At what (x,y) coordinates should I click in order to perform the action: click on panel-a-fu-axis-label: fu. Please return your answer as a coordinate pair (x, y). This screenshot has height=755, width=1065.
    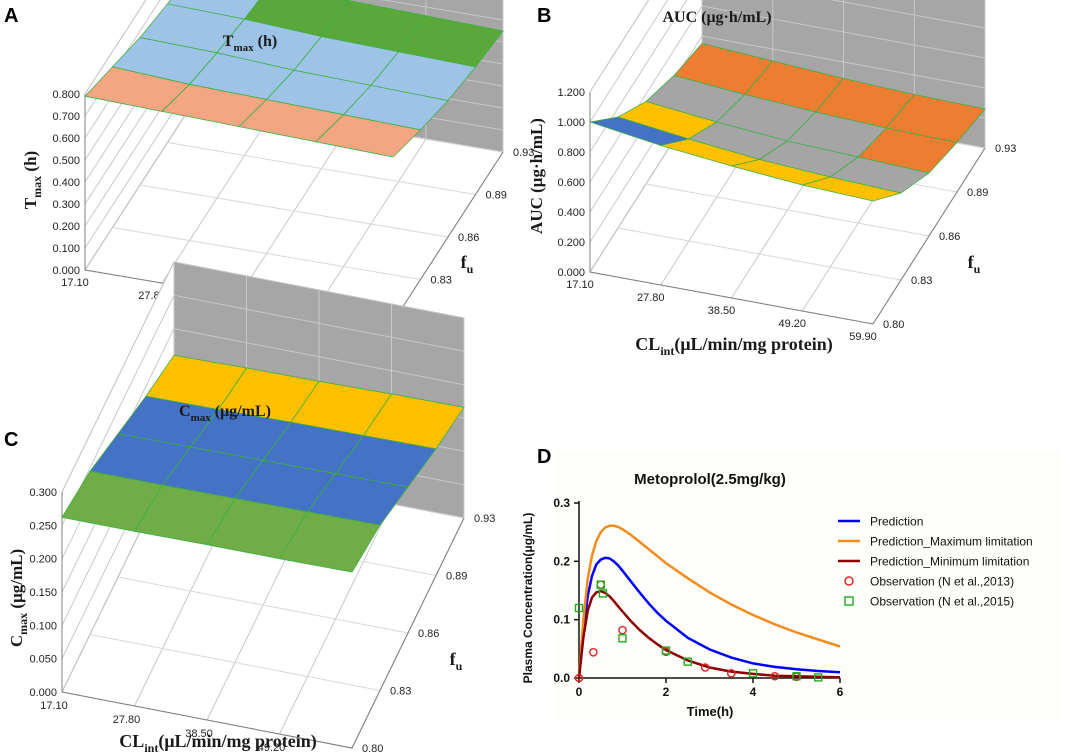
    Looking at the image, I should click on (467, 264).